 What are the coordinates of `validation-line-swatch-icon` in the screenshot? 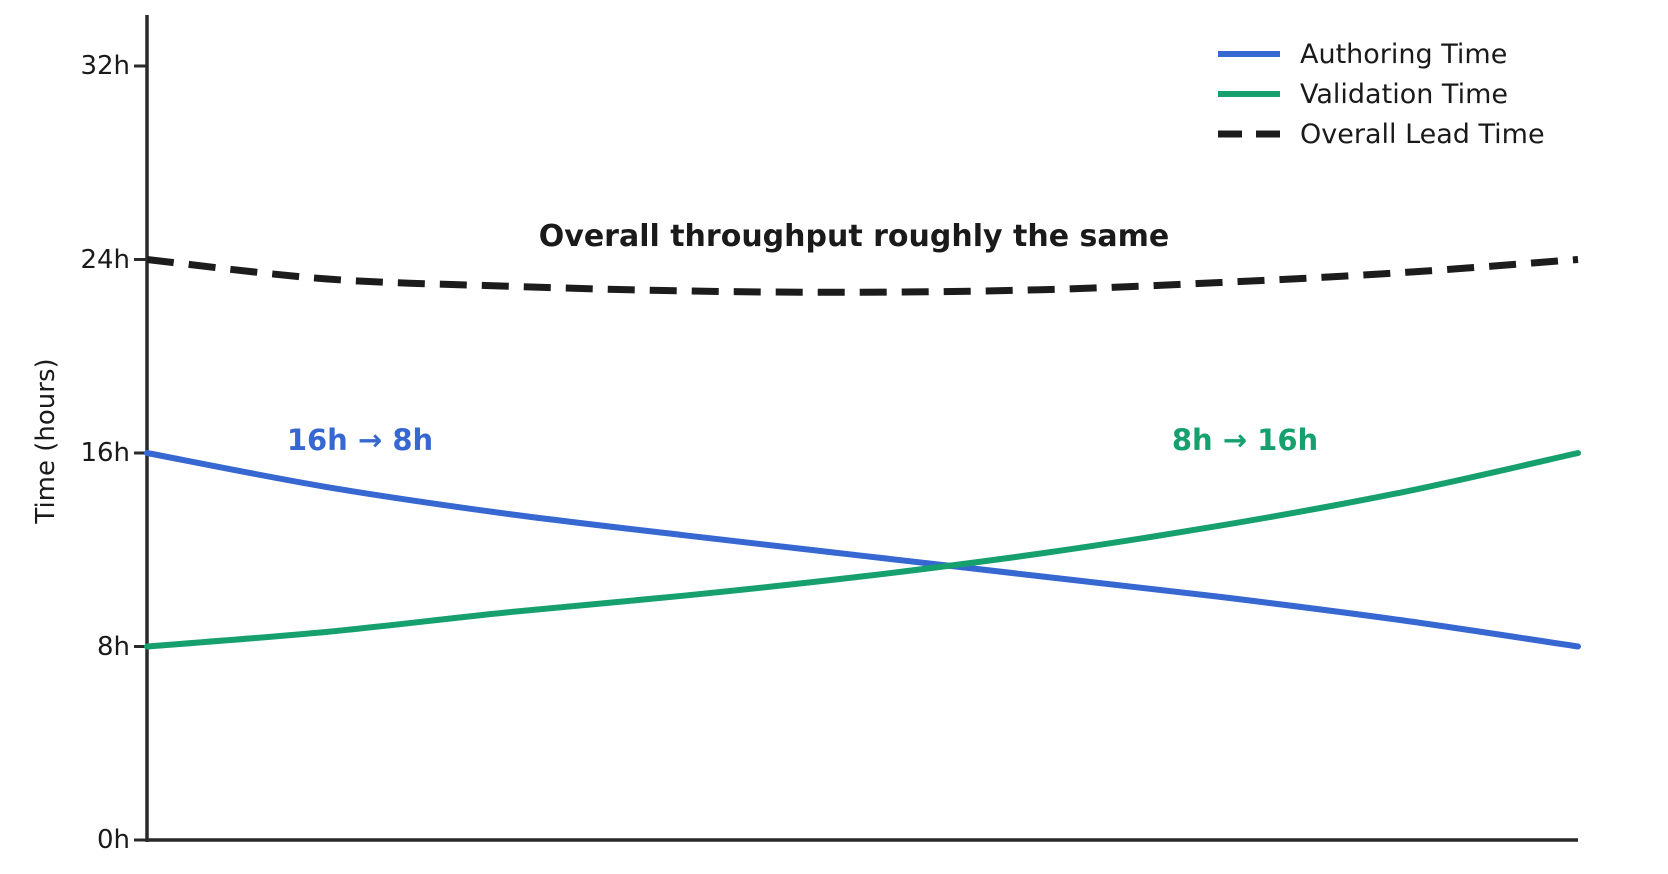 It's located at (1249, 94).